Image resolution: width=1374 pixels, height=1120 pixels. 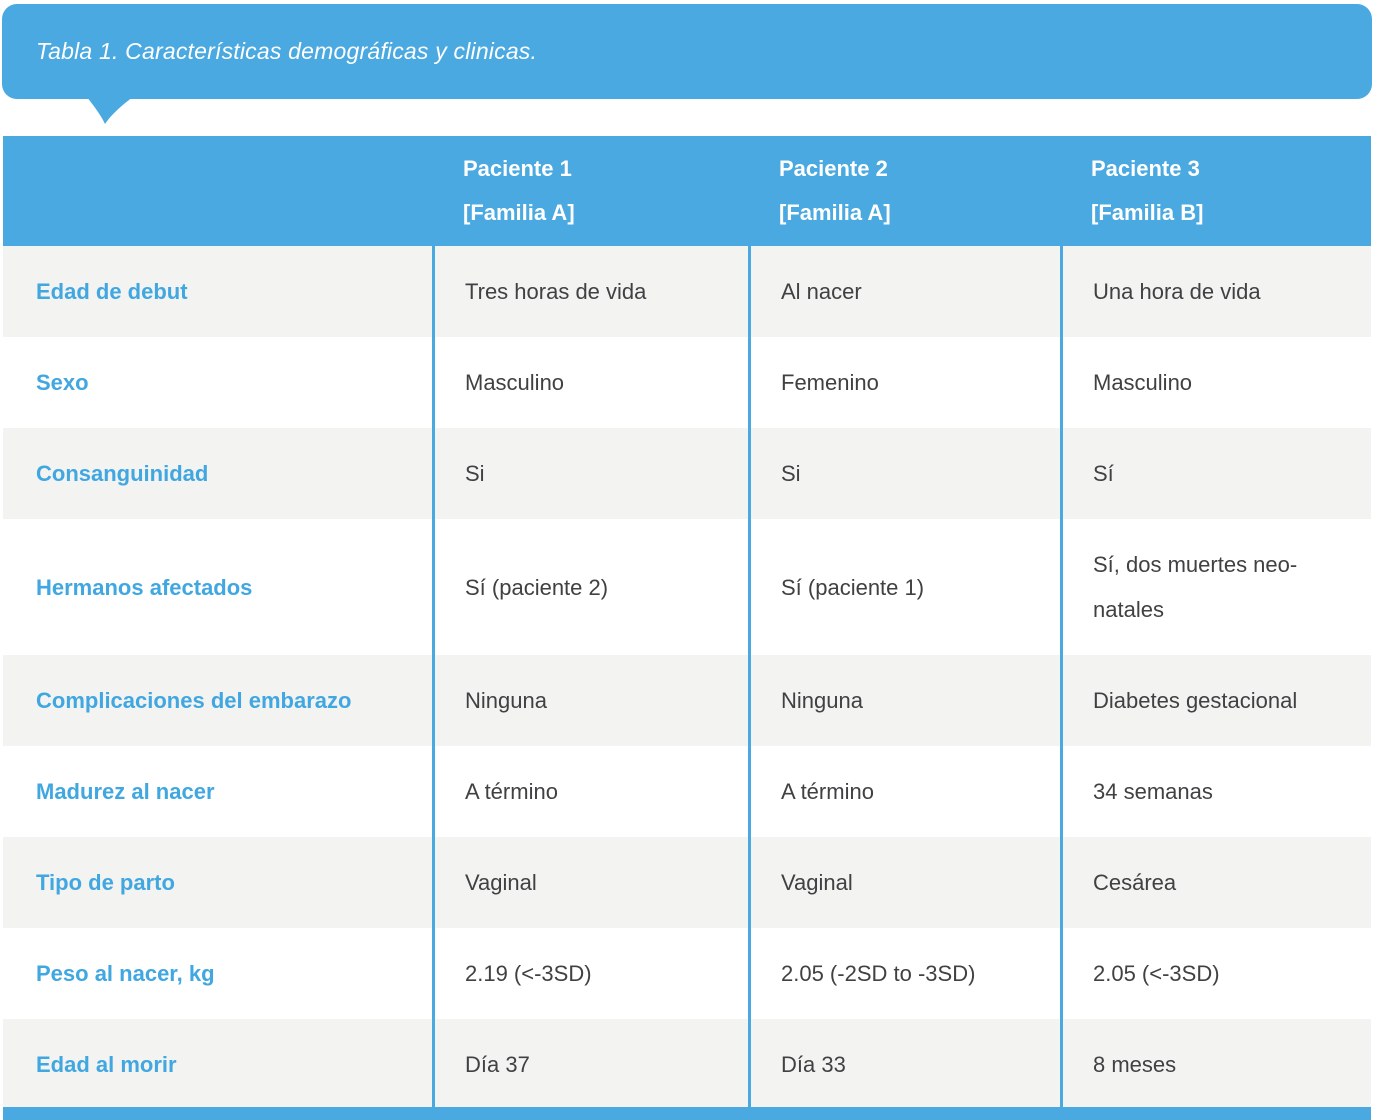 What do you see at coordinates (217, 882) in the screenshot?
I see `row-label: Tipo de parto` at bounding box center [217, 882].